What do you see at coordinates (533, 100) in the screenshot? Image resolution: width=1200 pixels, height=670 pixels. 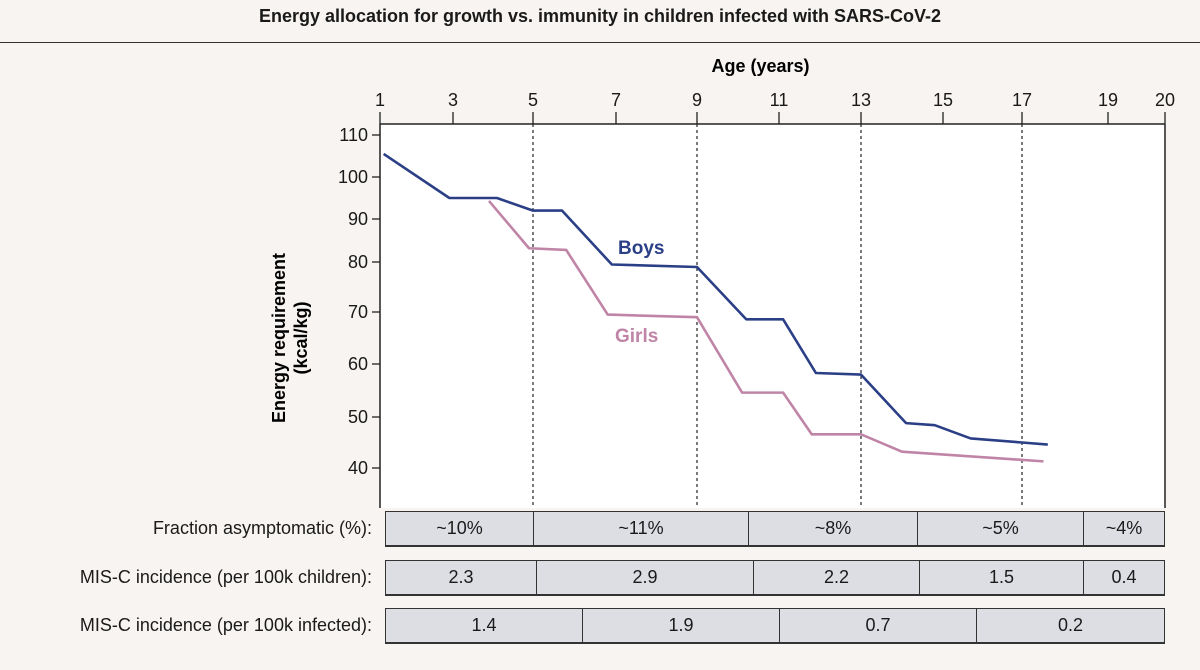 I see `x-tick-label: 5` at bounding box center [533, 100].